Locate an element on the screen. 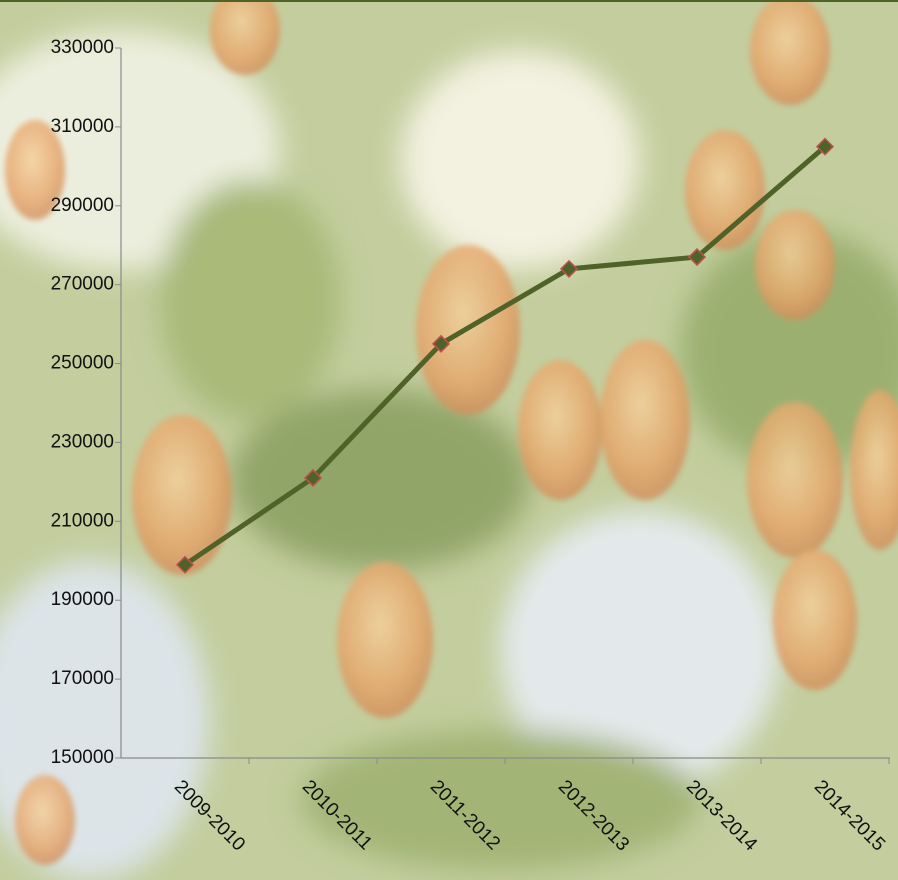 The image size is (898, 880). y-tick-label: 210000 is located at coordinates (82, 520).